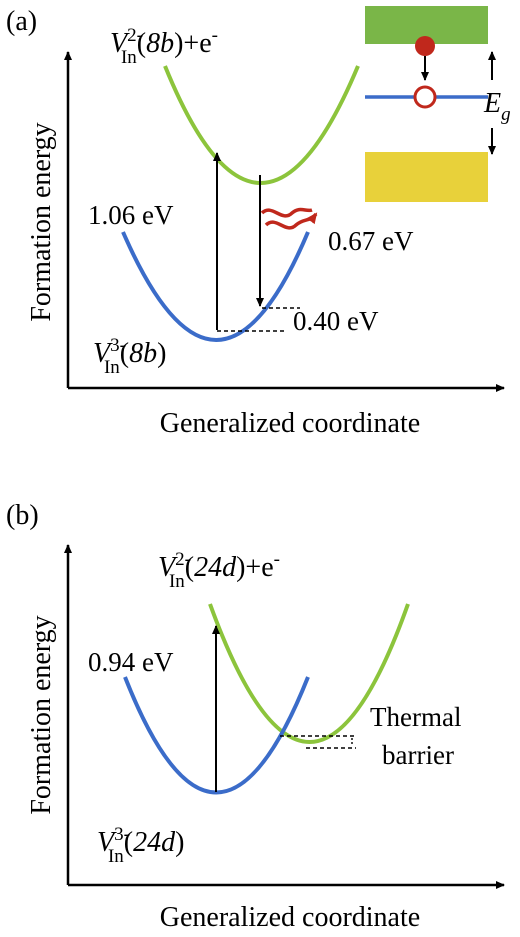 This screenshot has height=937, width=520. Describe the element at coordinates (309, 673) in the screenshot. I see `panel-b-upper-curve` at that location.